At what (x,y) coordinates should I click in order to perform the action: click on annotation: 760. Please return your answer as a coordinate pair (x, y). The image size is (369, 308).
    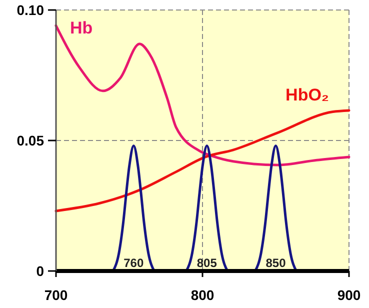
    Looking at the image, I should click on (134, 263).